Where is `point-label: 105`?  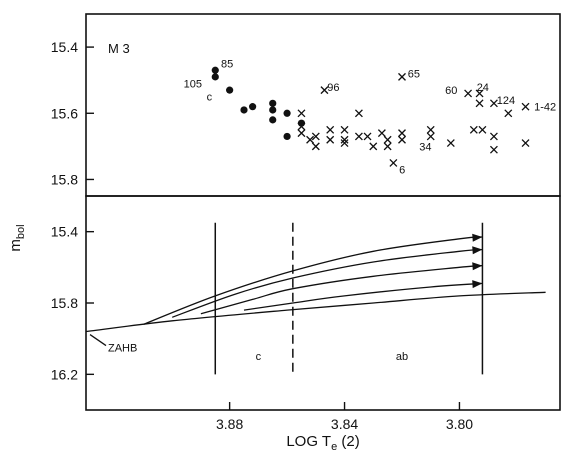
point-label: 105 is located at coordinates (193, 84).